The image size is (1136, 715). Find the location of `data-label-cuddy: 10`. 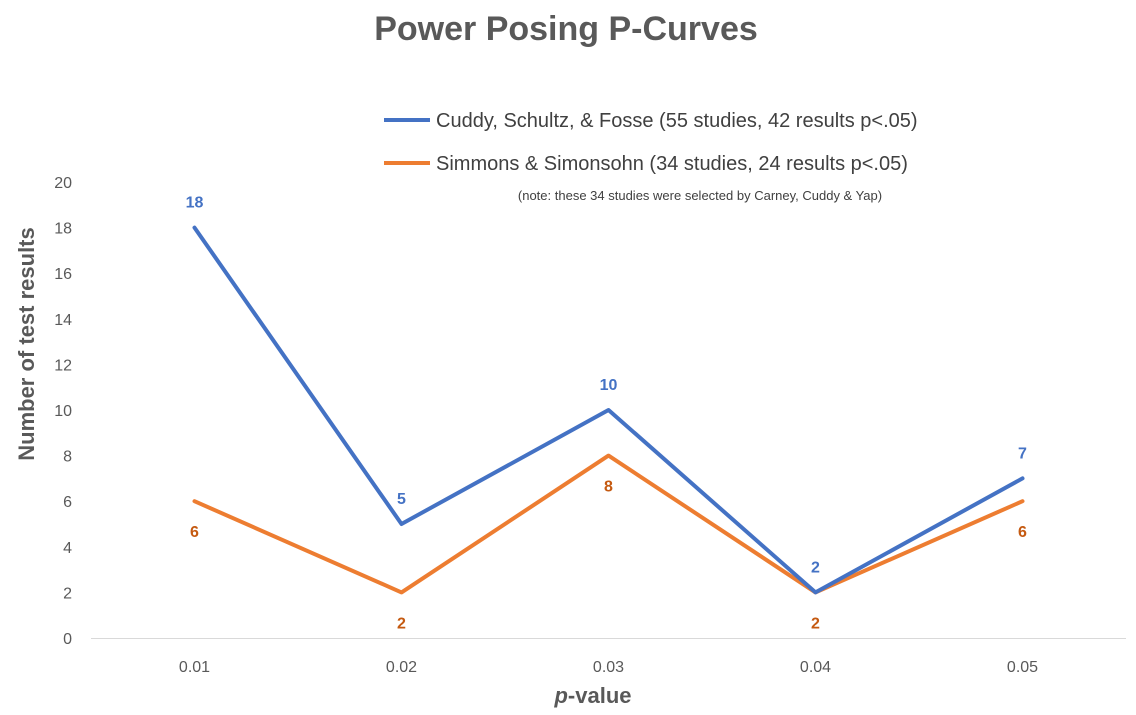

data-label-cuddy: 10 is located at coordinates (609, 385).